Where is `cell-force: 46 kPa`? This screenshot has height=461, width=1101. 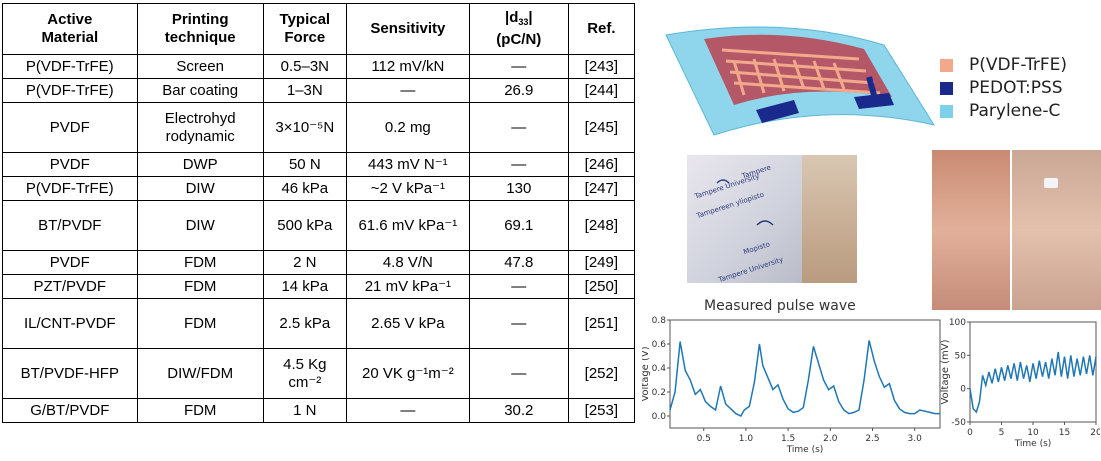 cell-force: 46 kPa is located at coordinates (304, 188).